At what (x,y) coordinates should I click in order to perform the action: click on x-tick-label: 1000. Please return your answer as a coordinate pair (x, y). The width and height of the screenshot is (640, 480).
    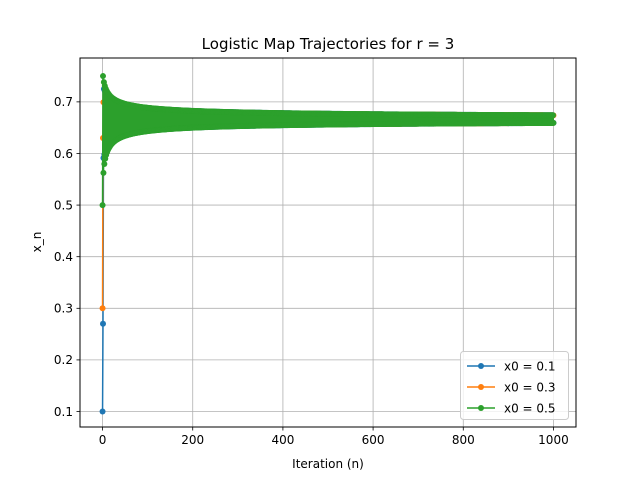
    Looking at the image, I should click on (553, 440).